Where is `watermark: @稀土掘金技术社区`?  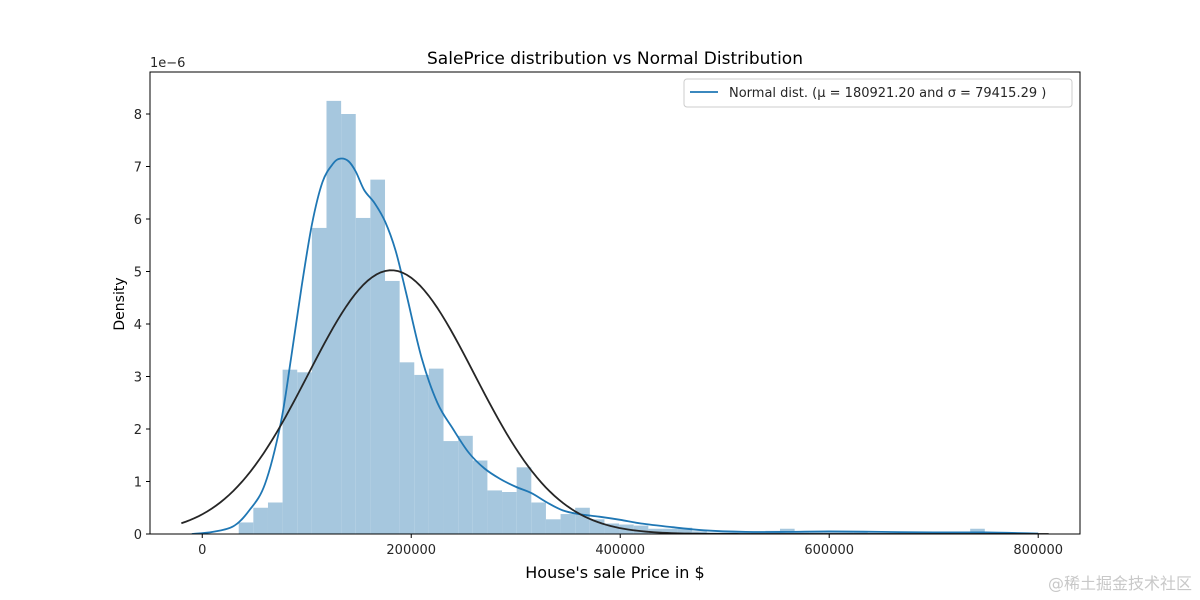
watermark: @稀土掘金技术社区 is located at coordinates (1119, 583).